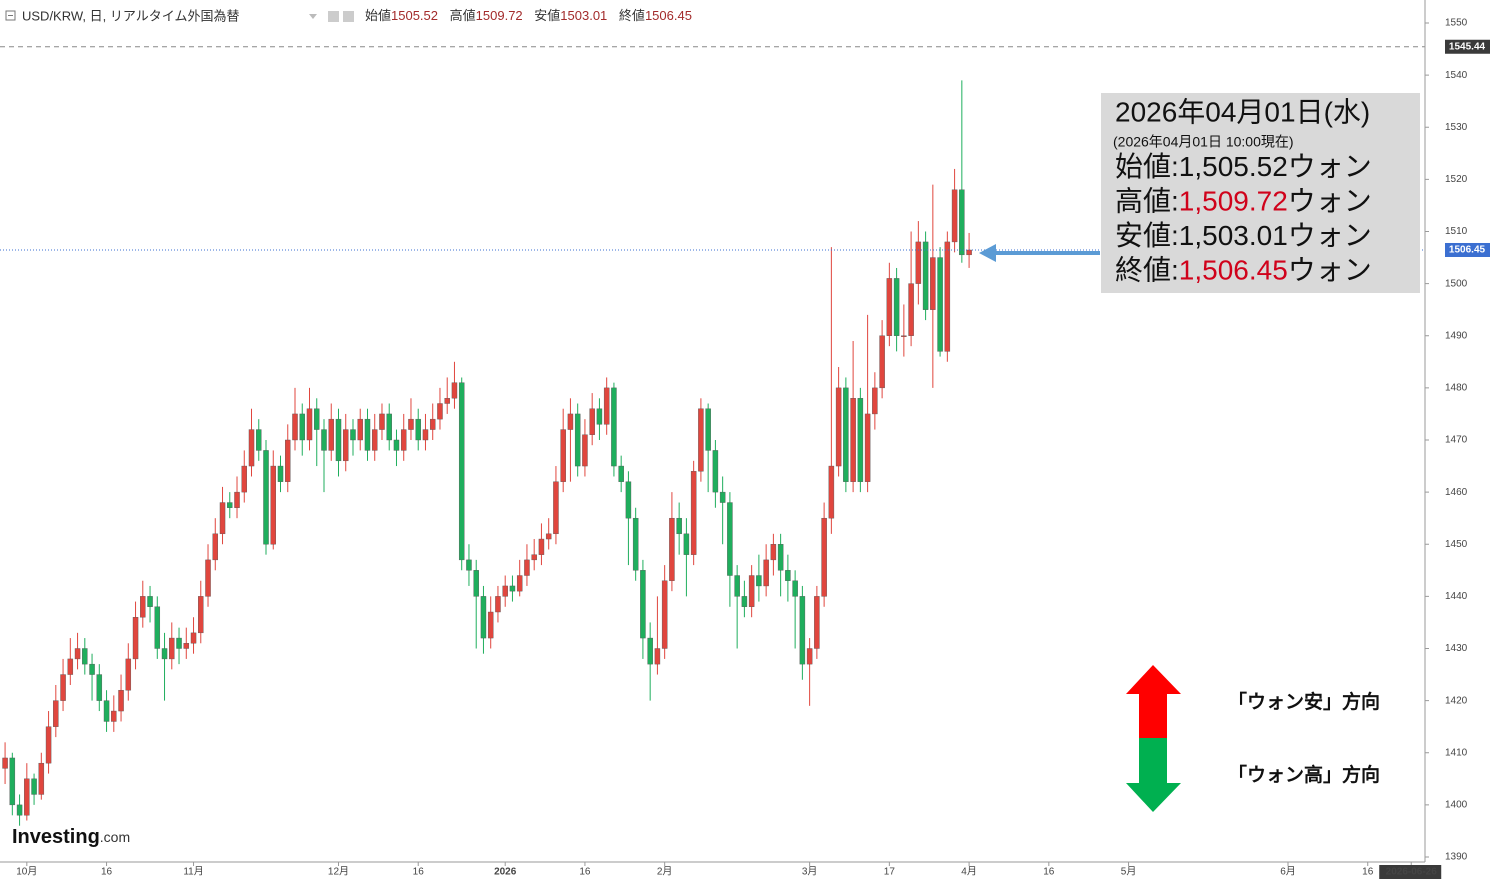 The height and width of the screenshot is (879, 1490). I want to click on weak-arrow, so click(1153, 701).